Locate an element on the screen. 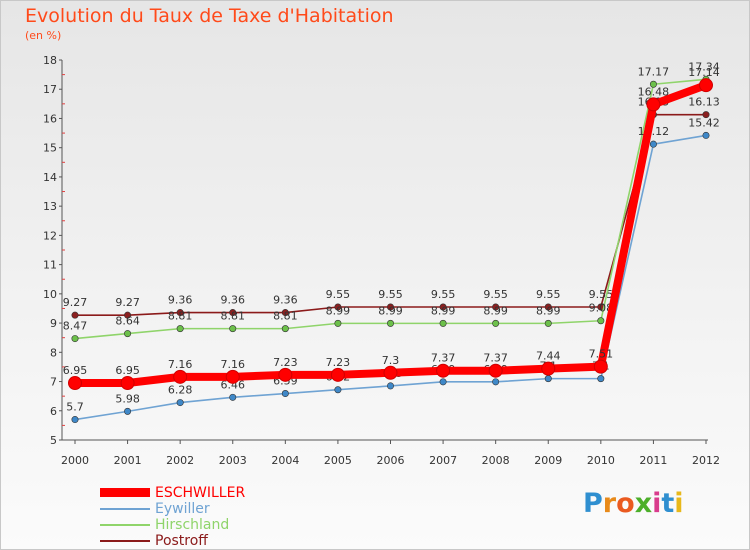 The height and width of the screenshot is (550, 750). x-tick-label: 2008 is located at coordinates (496, 460).